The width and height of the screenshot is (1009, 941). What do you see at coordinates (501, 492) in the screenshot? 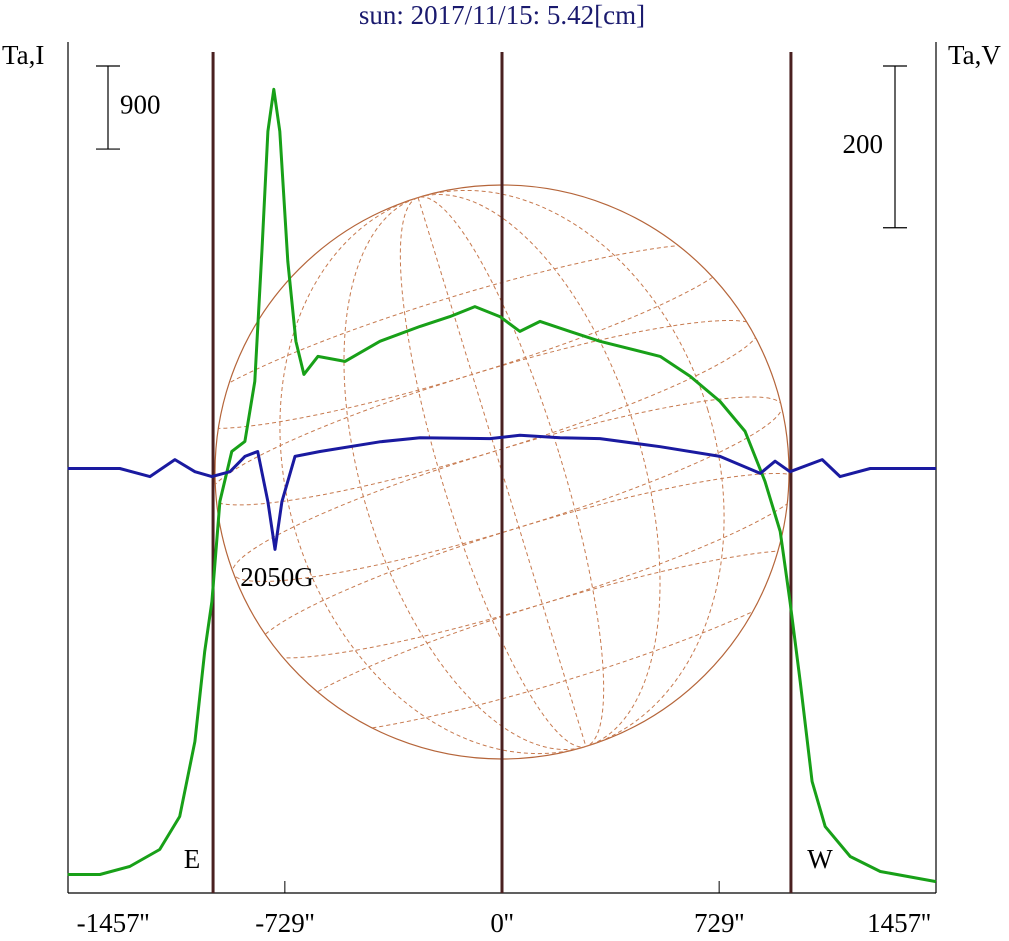
I see `data-line` at bounding box center [501, 492].